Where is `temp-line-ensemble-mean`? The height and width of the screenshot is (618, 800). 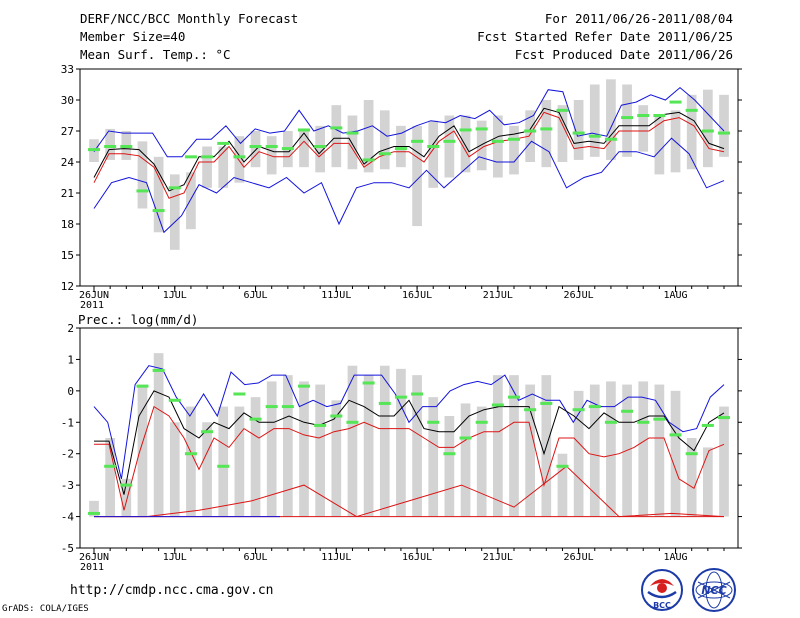
temp-line-ensemble-mean is located at coordinates (409, 149).